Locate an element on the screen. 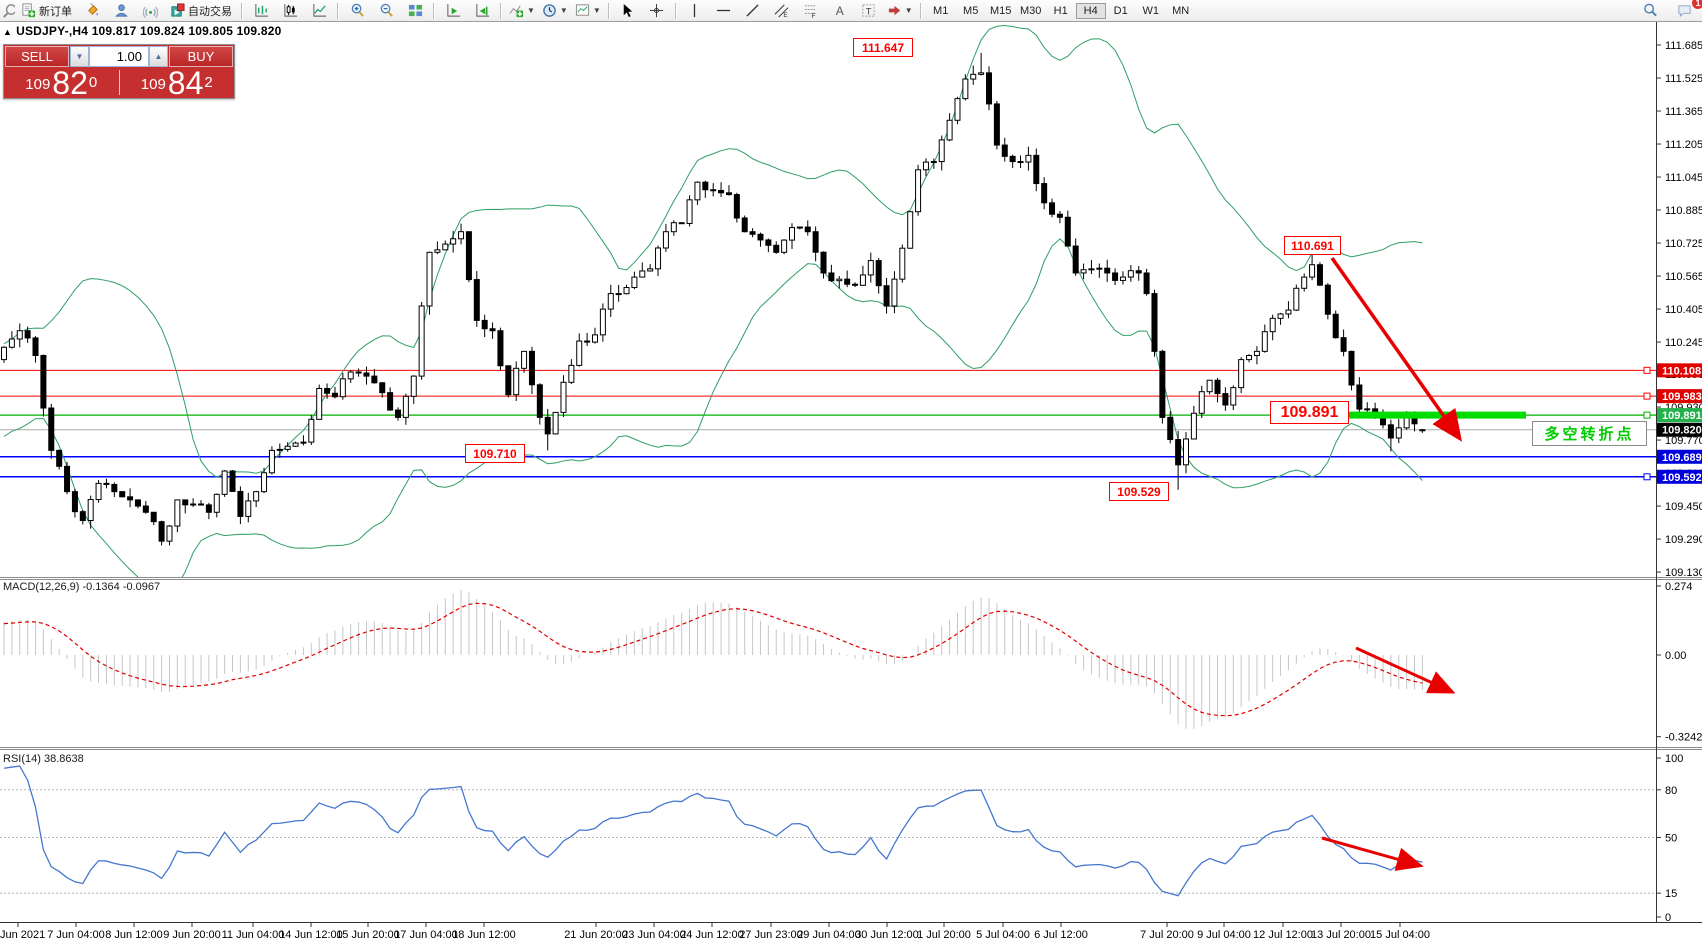  bar-chart-icon is located at coordinates (261, 10).